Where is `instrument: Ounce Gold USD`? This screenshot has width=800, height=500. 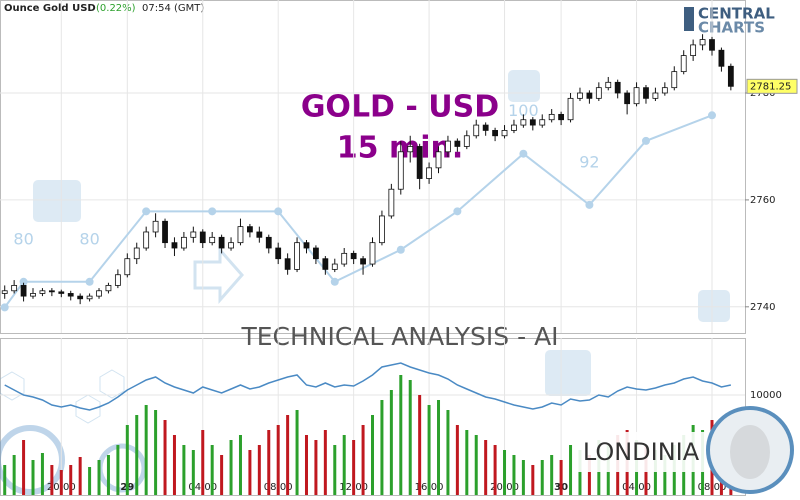
instrument: Ounce Gold USD is located at coordinates (50, 8).